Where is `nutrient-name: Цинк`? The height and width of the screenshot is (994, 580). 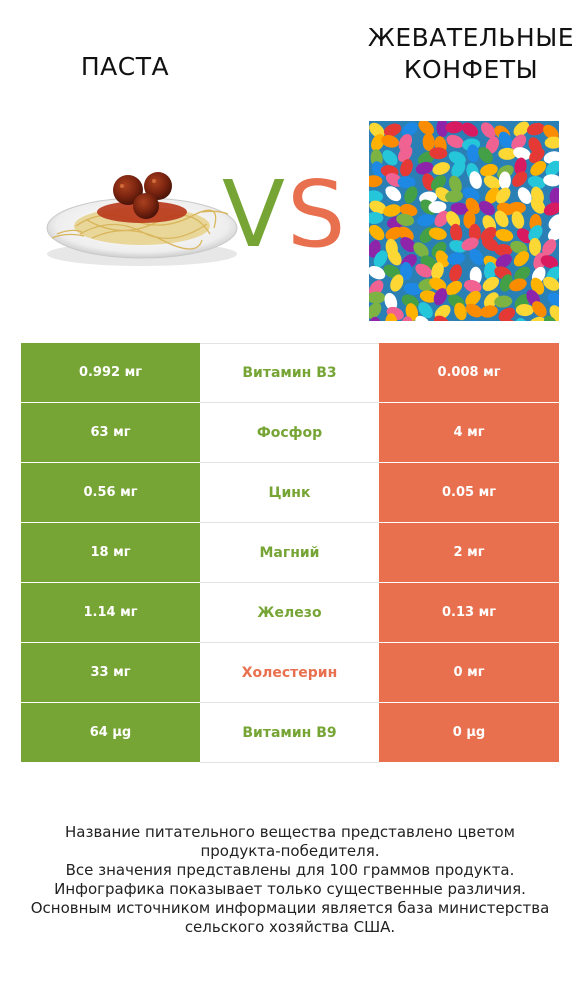
nutrient-name: Цинк is located at coordinates (289, 493).